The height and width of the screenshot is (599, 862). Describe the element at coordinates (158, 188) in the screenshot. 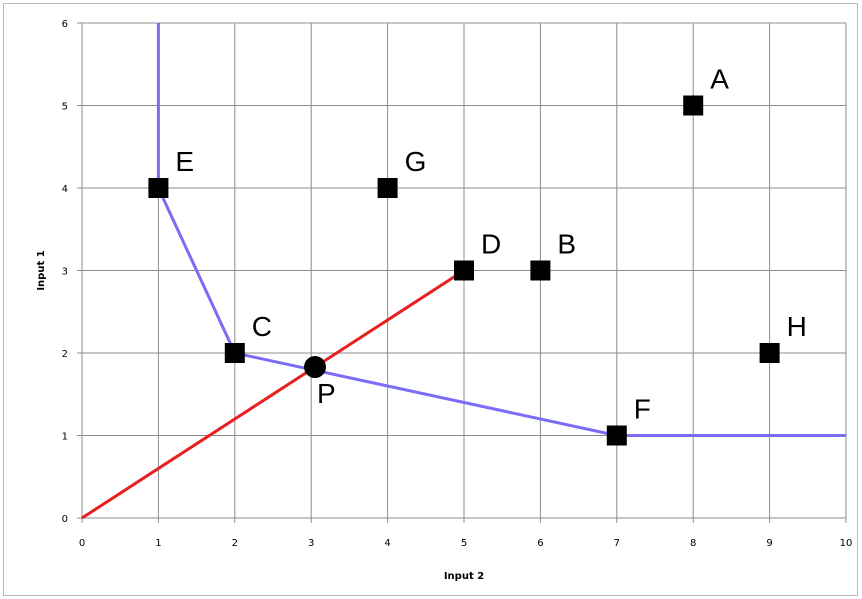

I see `point-e-marker` at that location.